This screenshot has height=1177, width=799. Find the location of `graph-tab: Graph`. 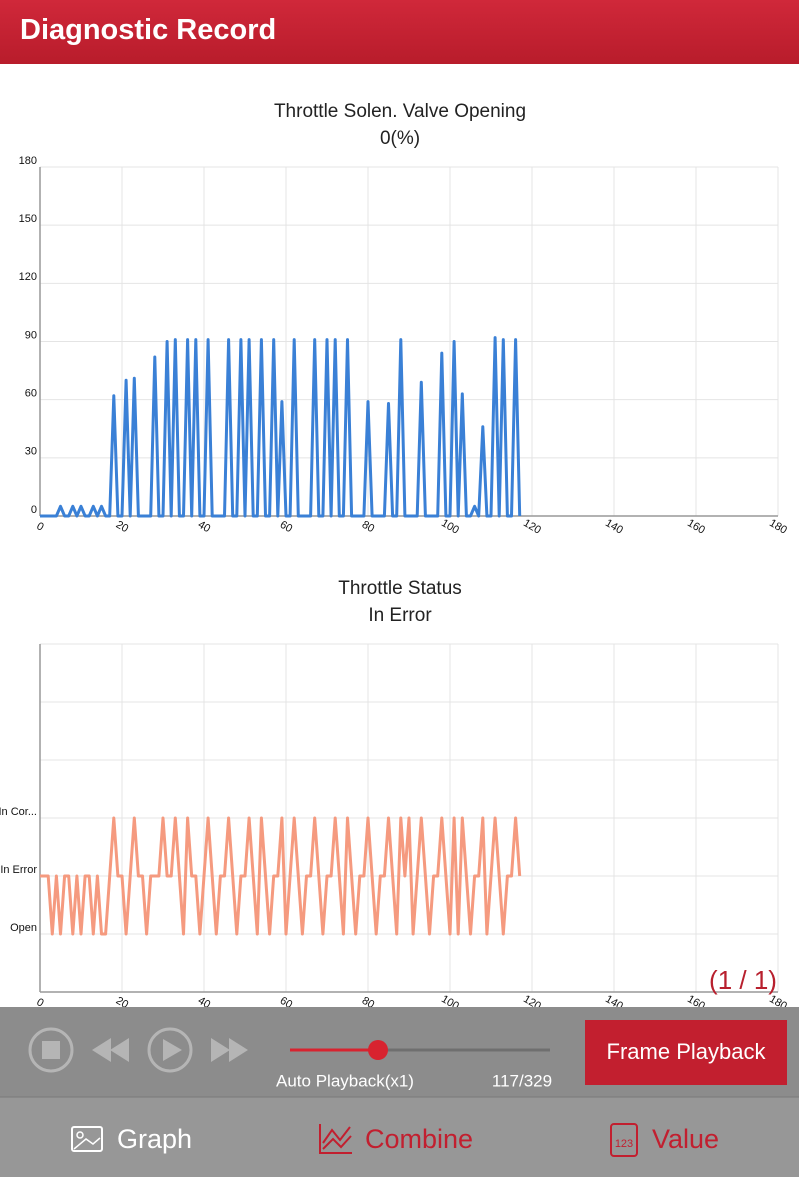

graph-tab: Graph is located at coordinates (131, 1139).